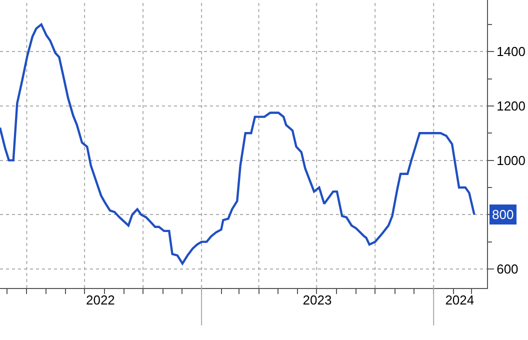 Image resolution: width=528 pixels, height=340 pixels. Describe the element at coordinates (507, 269) in the screenshot. I see `y-tick-label: 600` at that location.